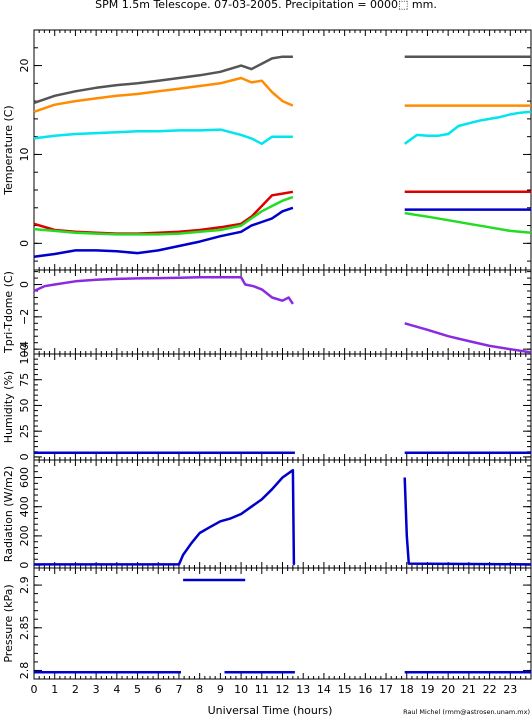  What do you see at coordinates (158, 689) in the screenshot?
I see `x-tick-label: 6` at bounding box center [158, 689].